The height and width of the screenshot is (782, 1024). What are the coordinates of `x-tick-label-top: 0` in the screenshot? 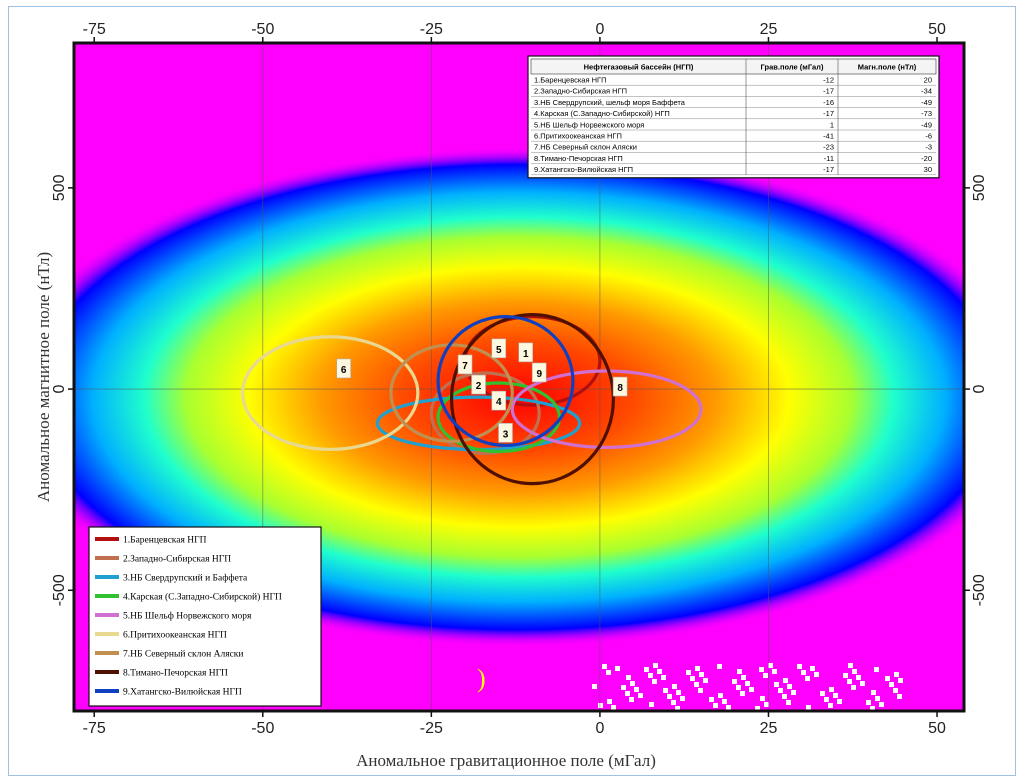 It's located at (599, 29).